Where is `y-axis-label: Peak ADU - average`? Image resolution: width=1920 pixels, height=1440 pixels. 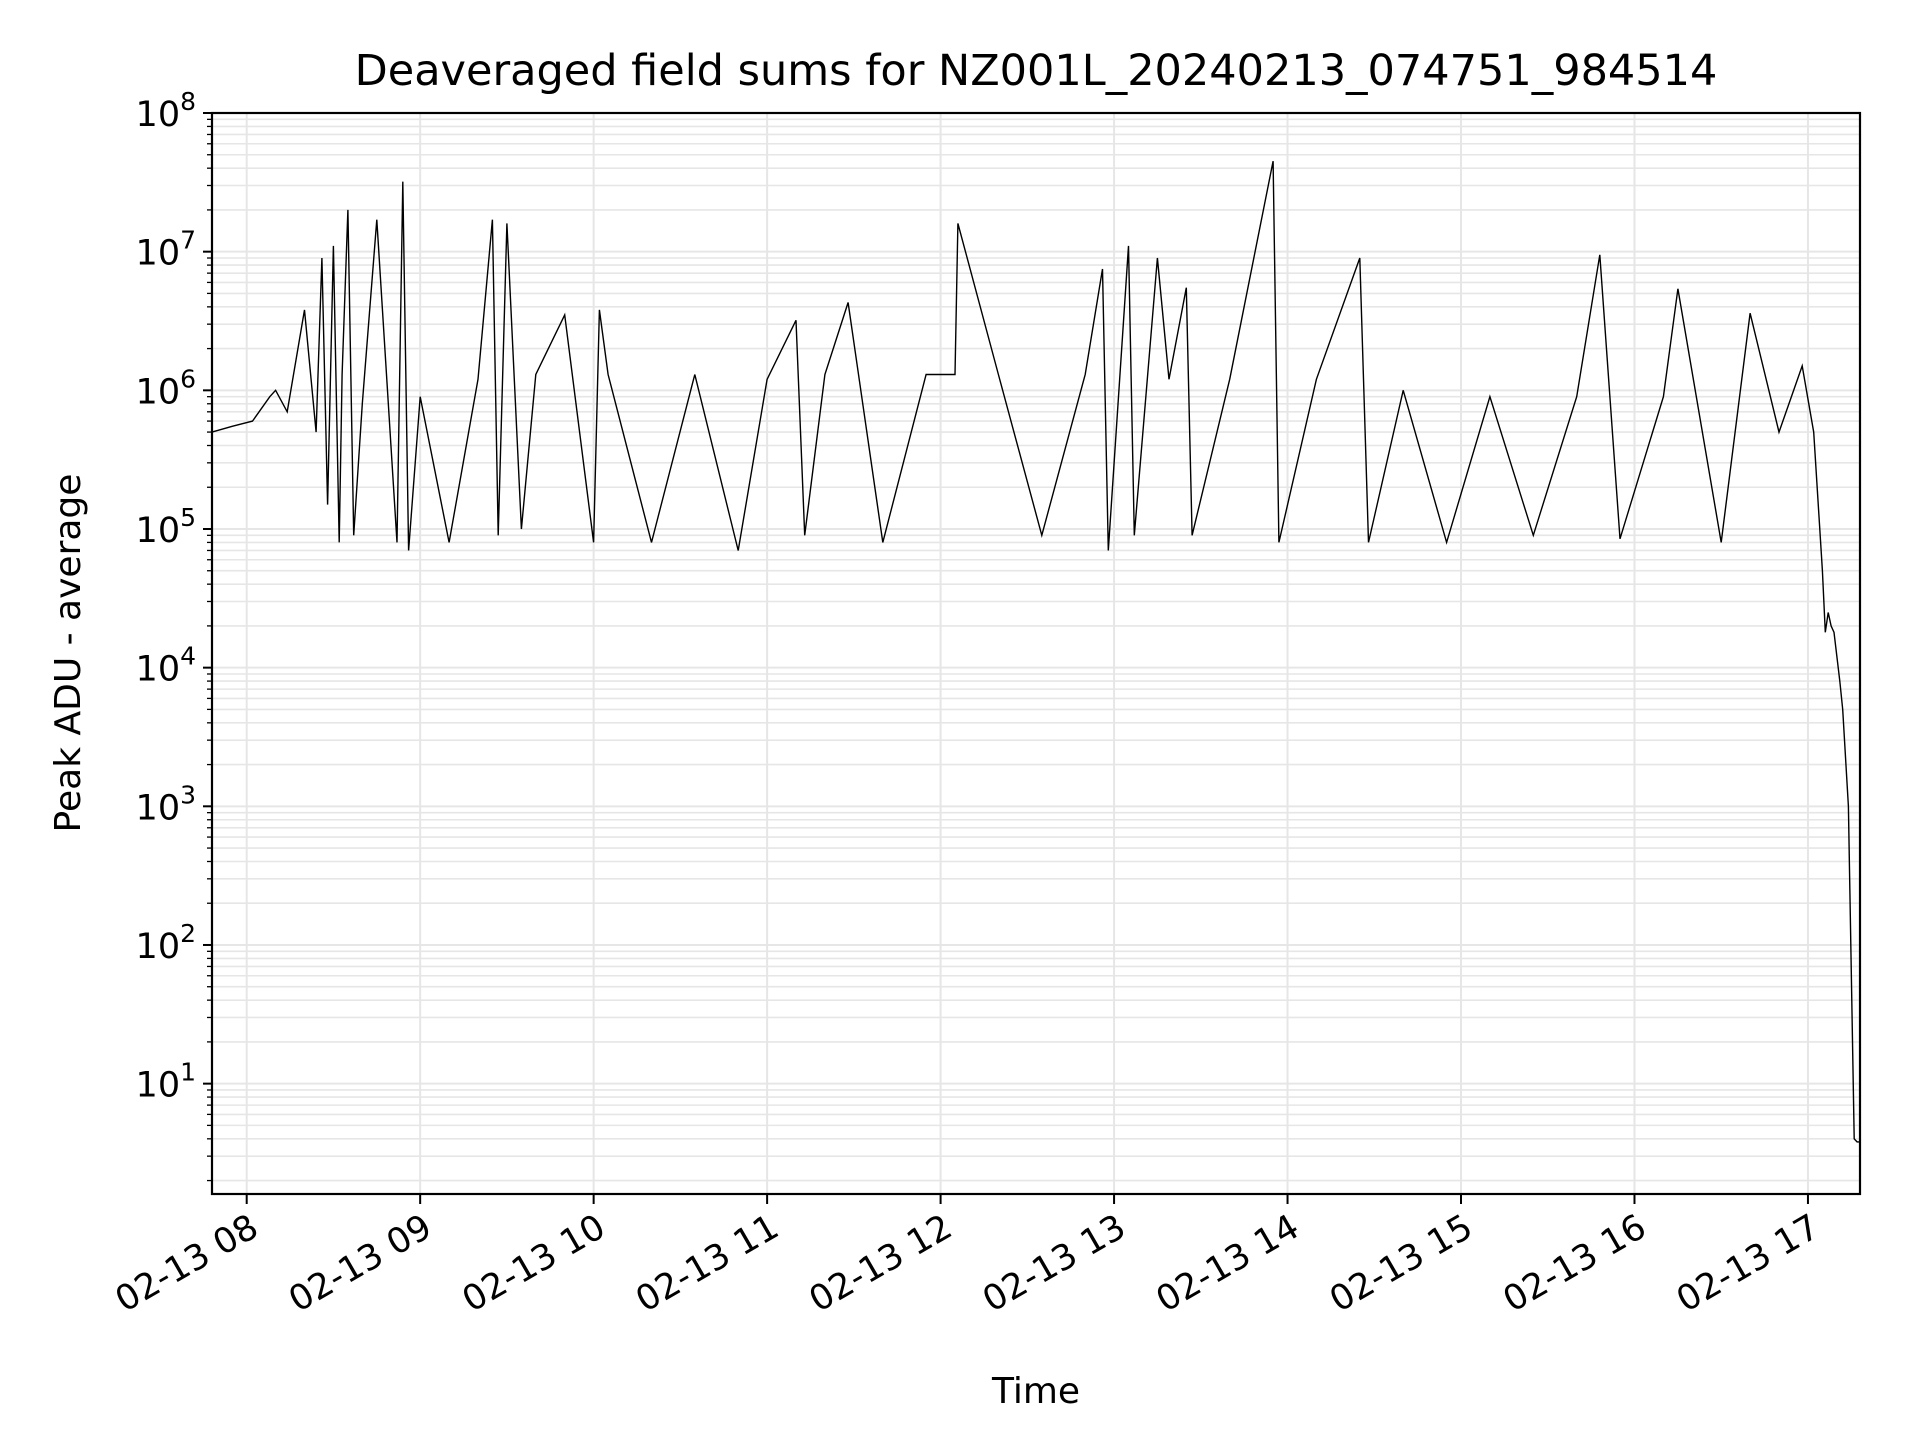 y-axis-label: Peak ADU - average is located at coordinates (68, 653).